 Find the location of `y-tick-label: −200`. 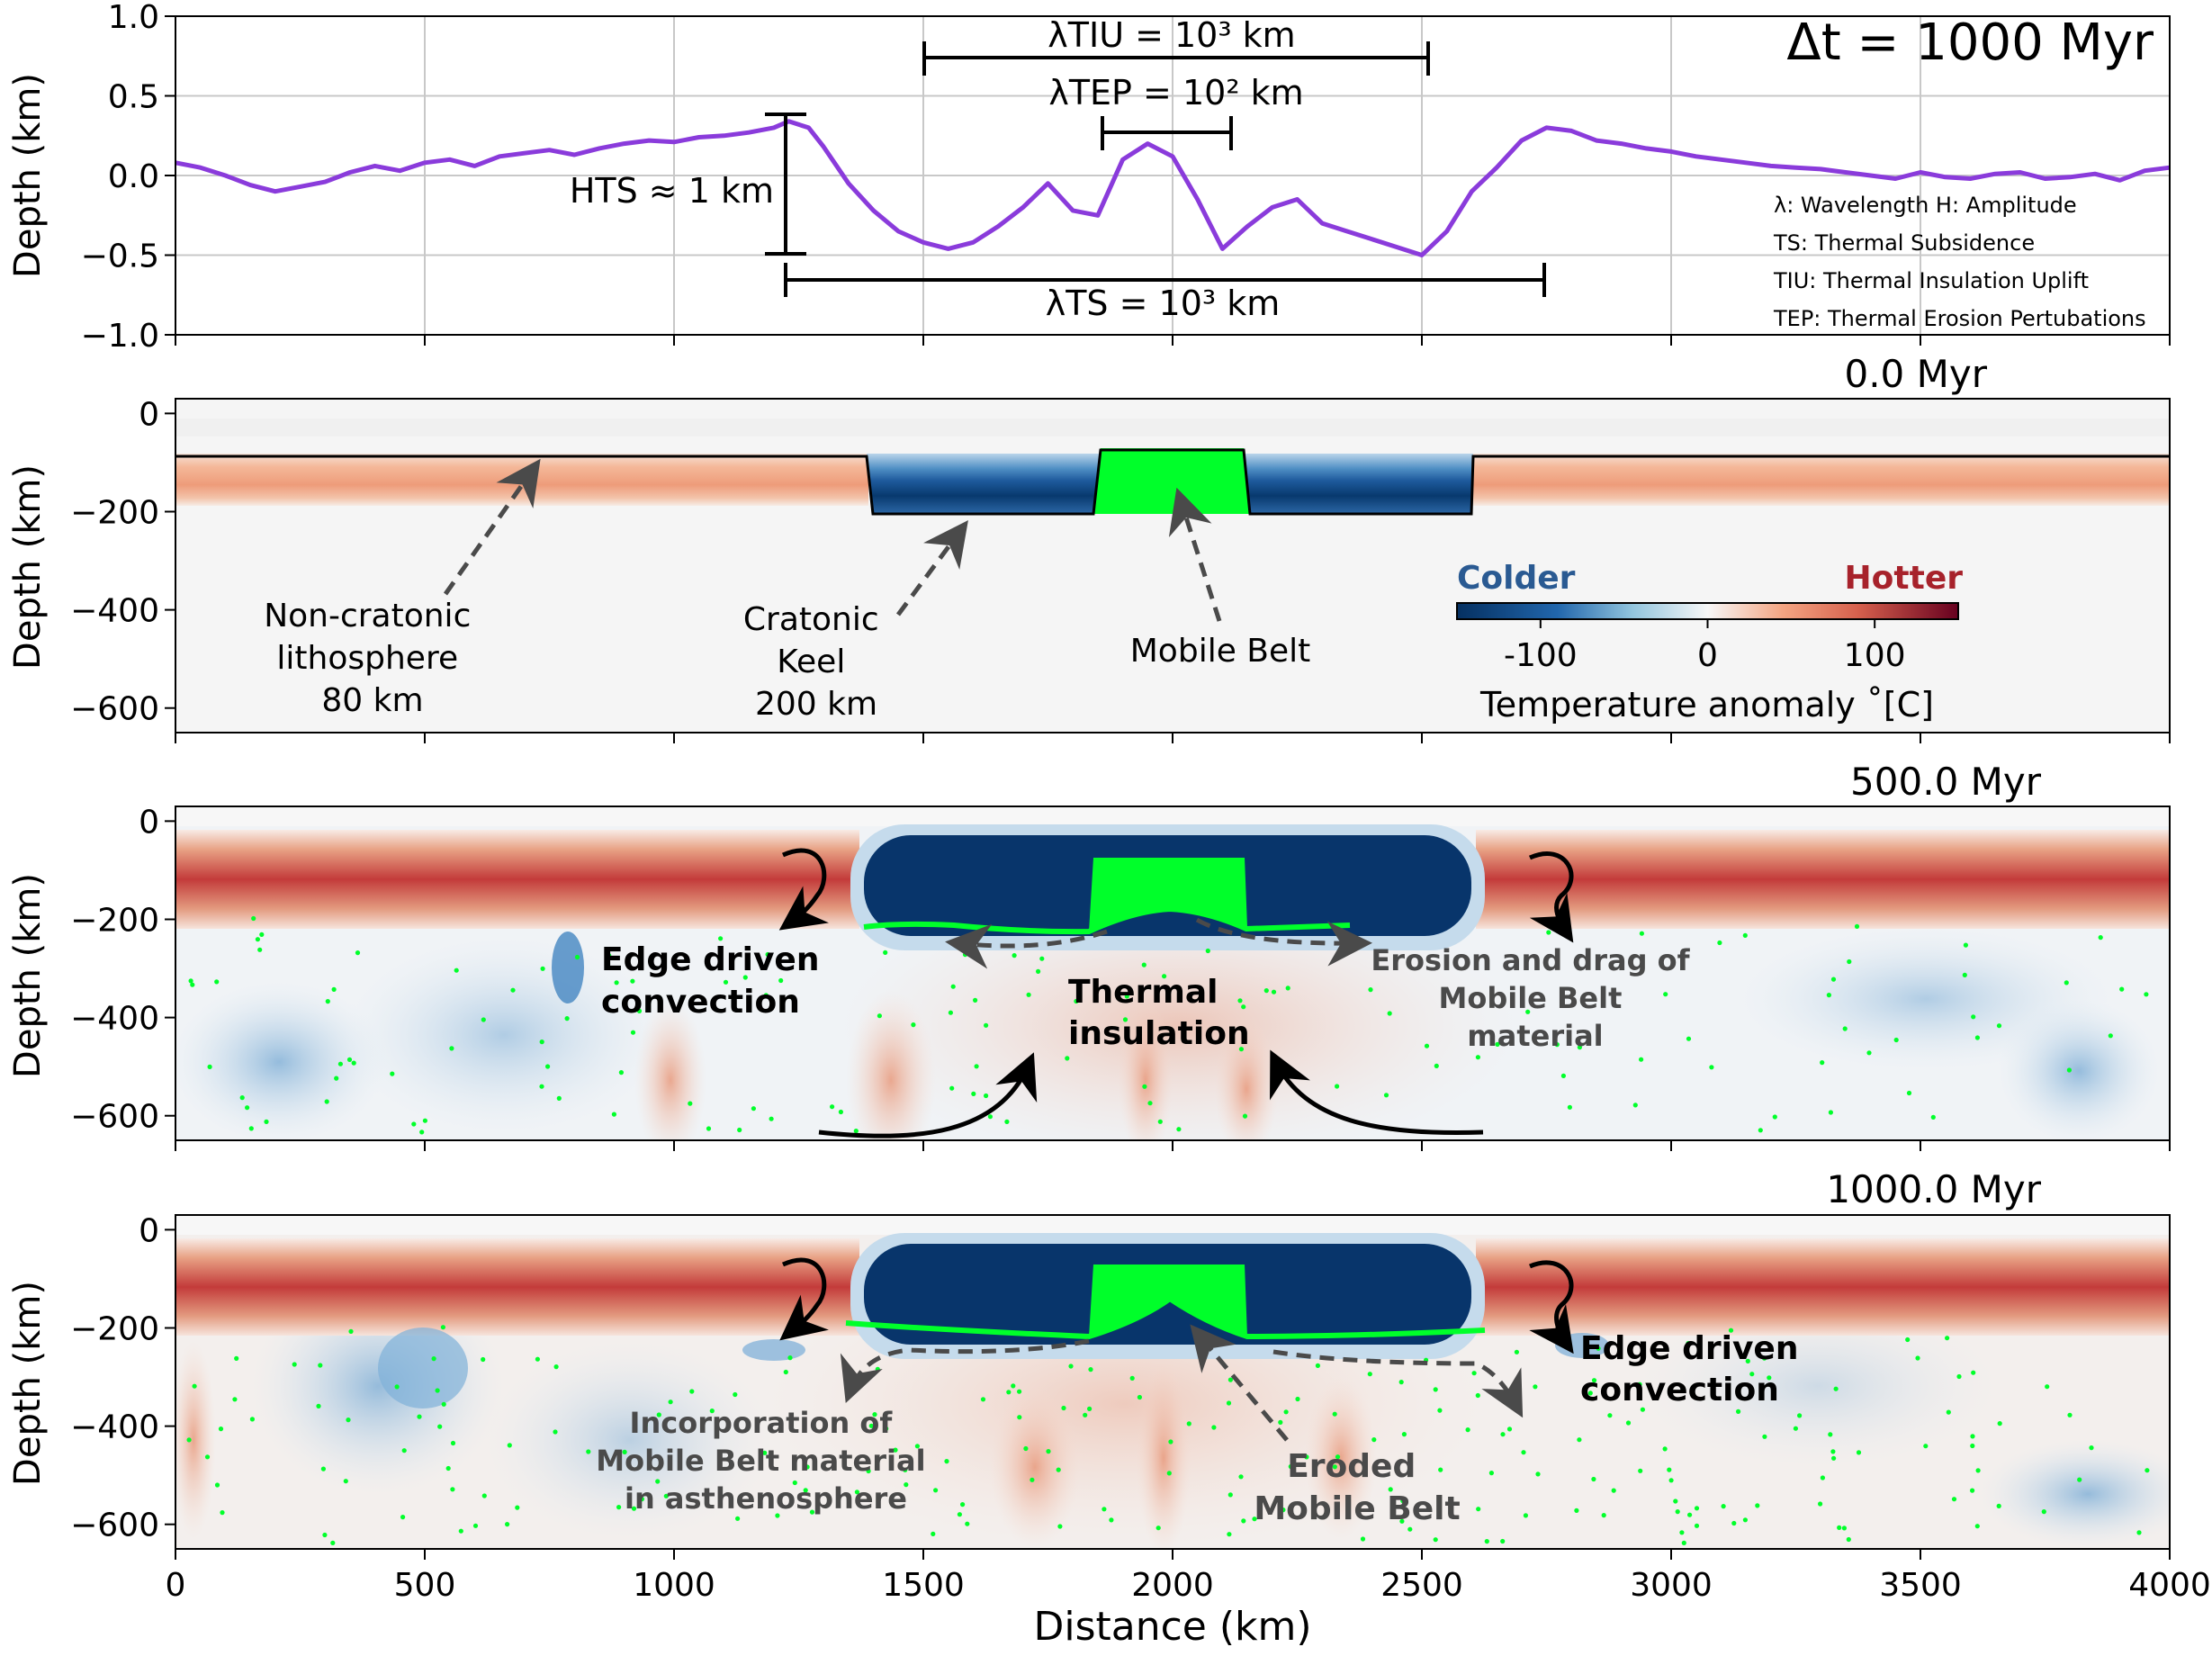

y-tick-label: −200 is located at coordinates (114, 1328).